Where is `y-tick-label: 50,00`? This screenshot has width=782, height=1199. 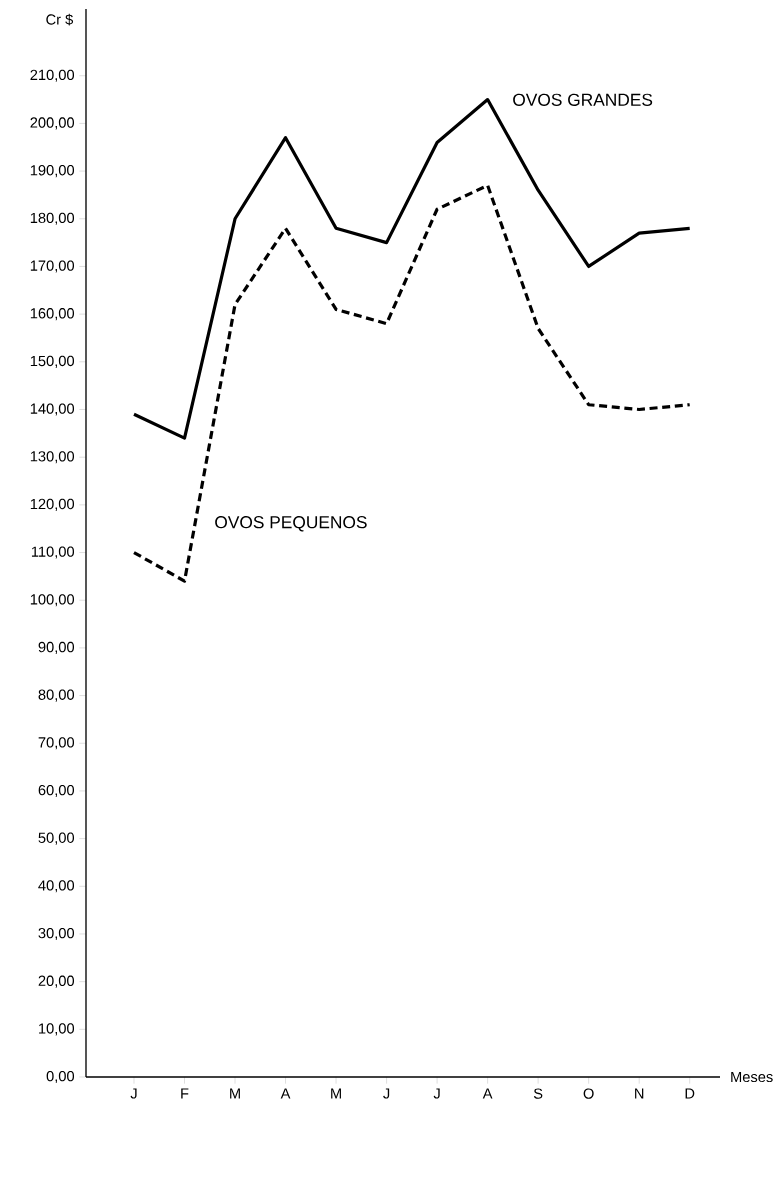
y-tick-label: 50,00 is located at coordinates (56, 838).